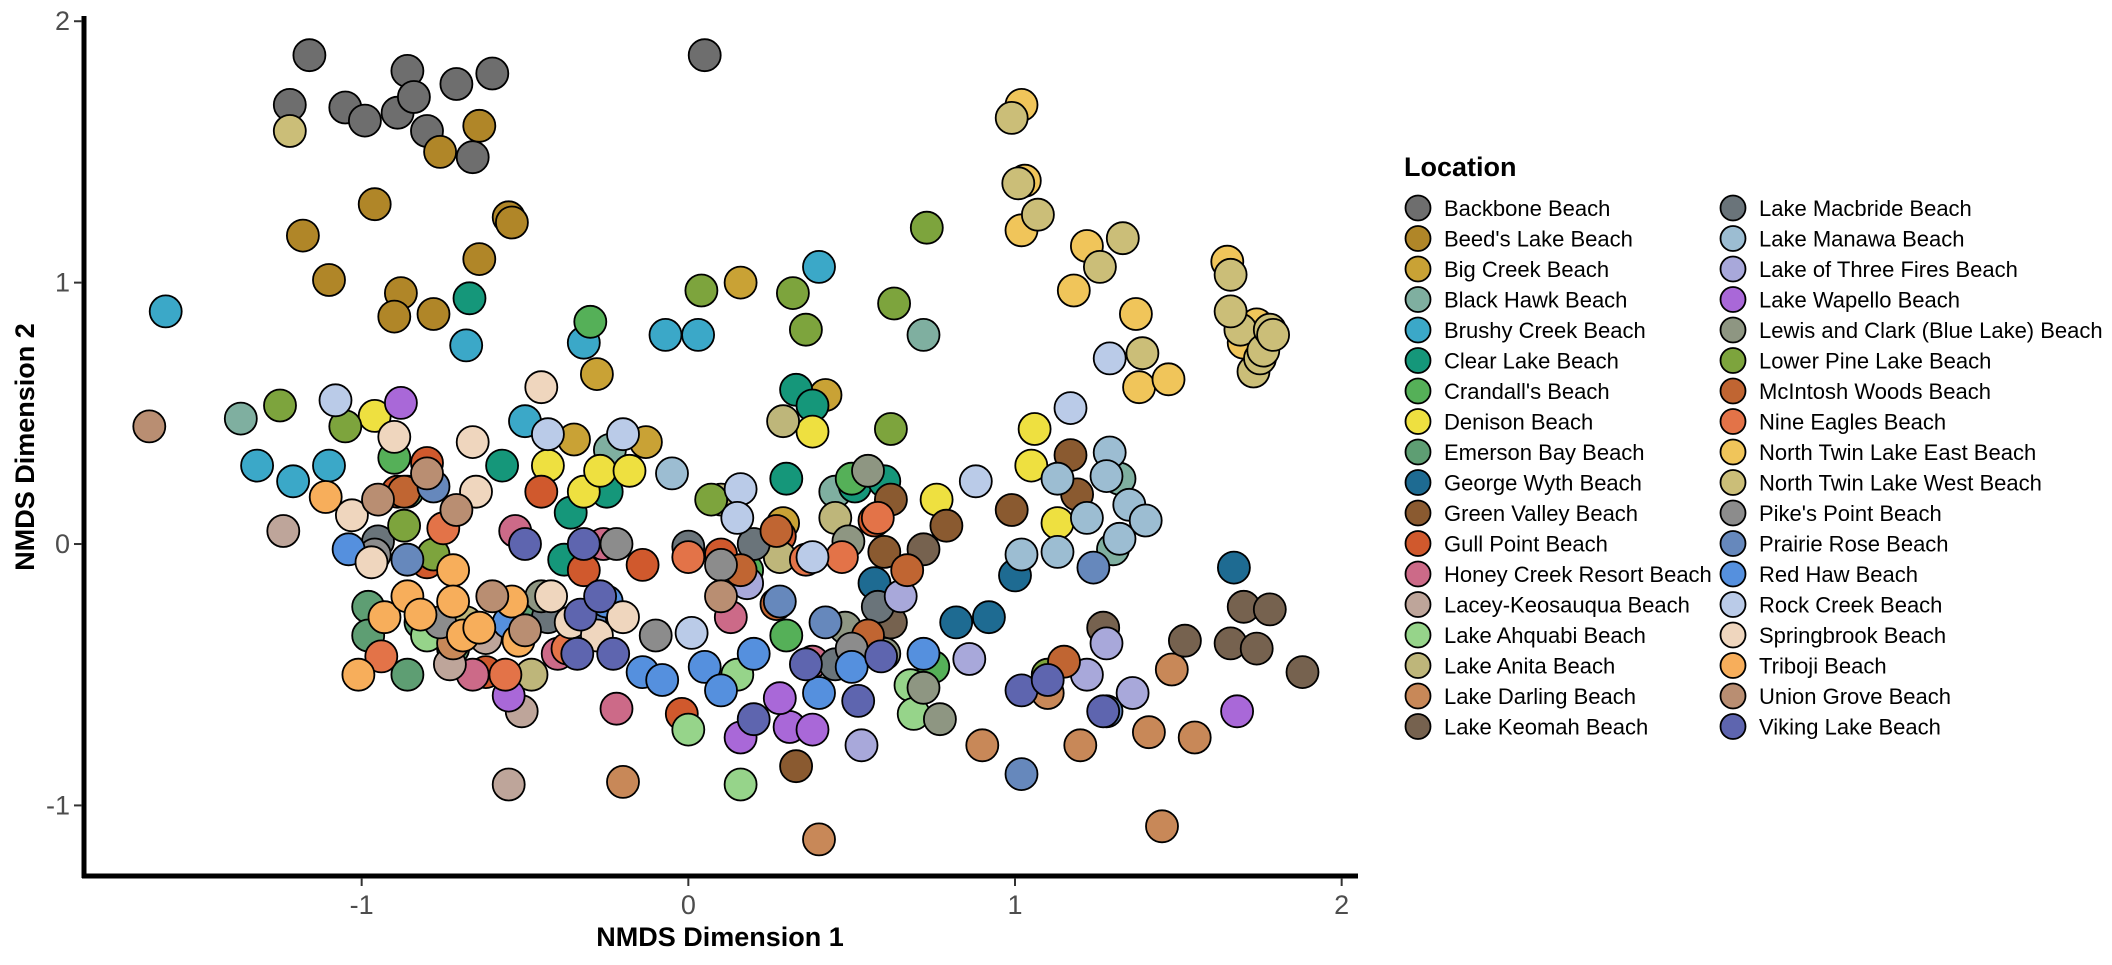 This screenshot has width=2112, height=965. What do you see at coordinates (1545, 635) in the screenshot?
I see `legend-label-lake-ahquabi-beach: Lake Ahquabi Beach` at bounding box center [1545, 635].